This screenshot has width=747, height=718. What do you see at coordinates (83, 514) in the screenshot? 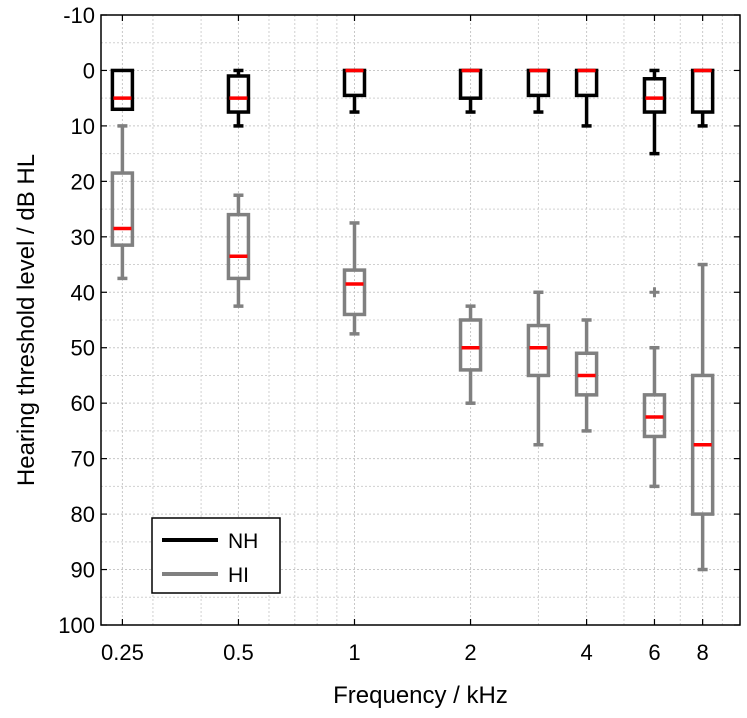
I see `y-tick-label: 80` at bounding box center [83, 514].